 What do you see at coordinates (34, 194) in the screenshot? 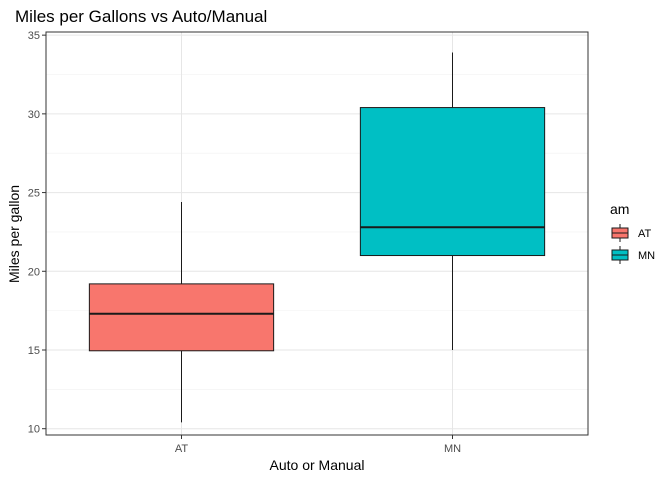
I see `y-tick-label: 25` at bounding box center [34, 194].